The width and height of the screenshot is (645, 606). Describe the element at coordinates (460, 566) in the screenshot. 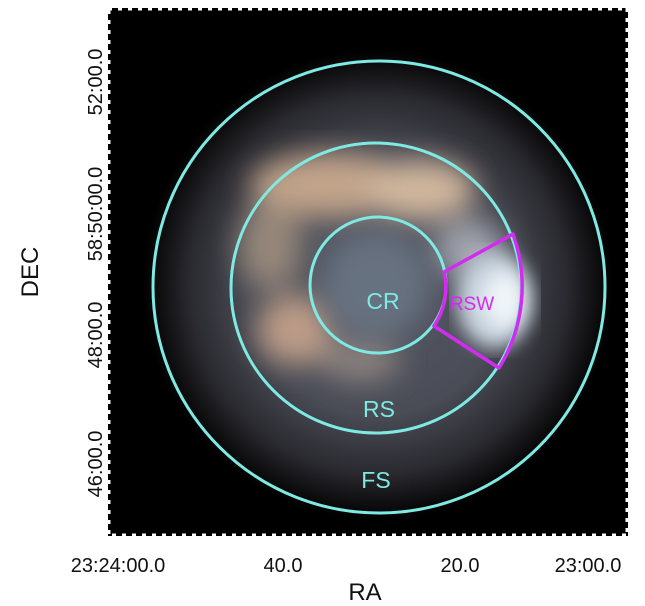

I see `x-tick-label: 20.0` at that location.